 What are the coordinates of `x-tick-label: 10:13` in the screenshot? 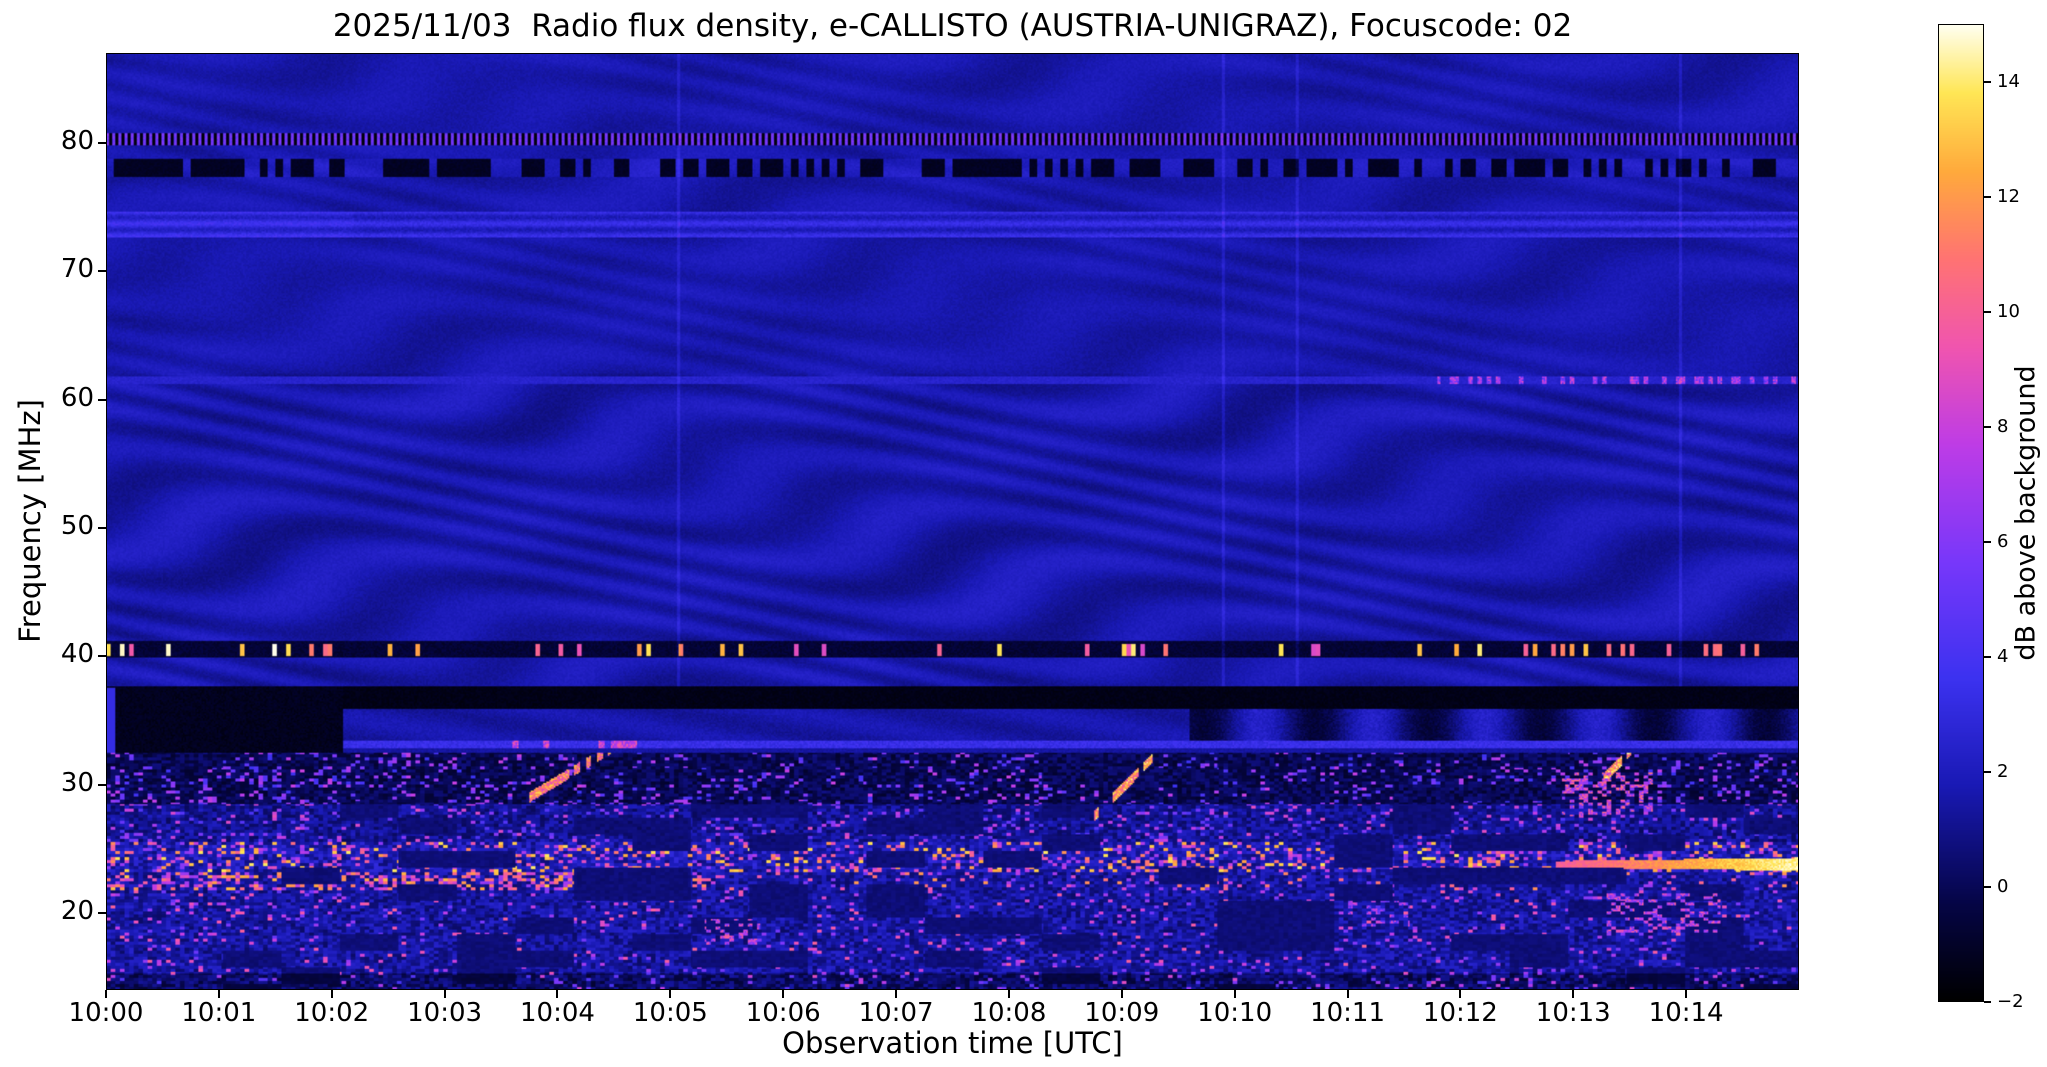 It's located at (1573, 1013).